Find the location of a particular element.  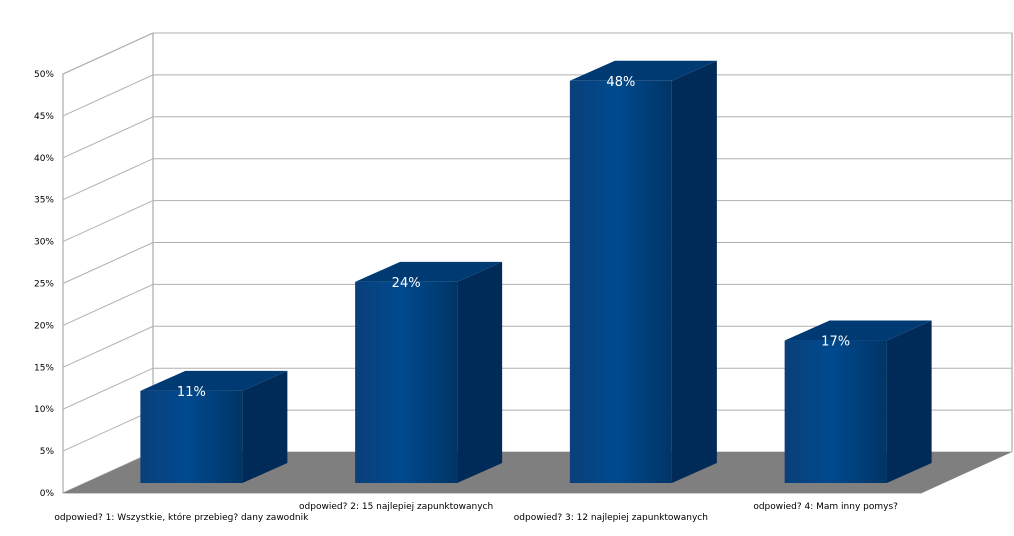

y-tick-label: 10% is located at coordinates (44, 410).